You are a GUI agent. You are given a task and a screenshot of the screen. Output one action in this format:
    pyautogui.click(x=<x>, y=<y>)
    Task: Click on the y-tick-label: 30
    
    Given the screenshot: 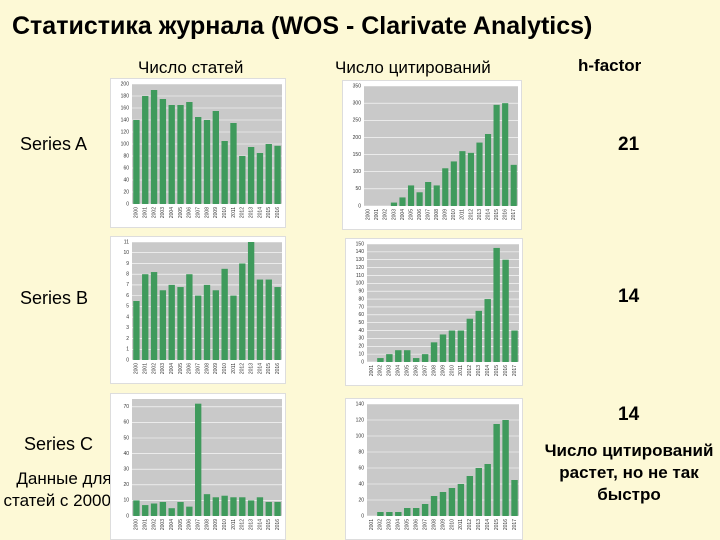 What is the action you would take?
    pyautogui.click(x=361, y=339)
    